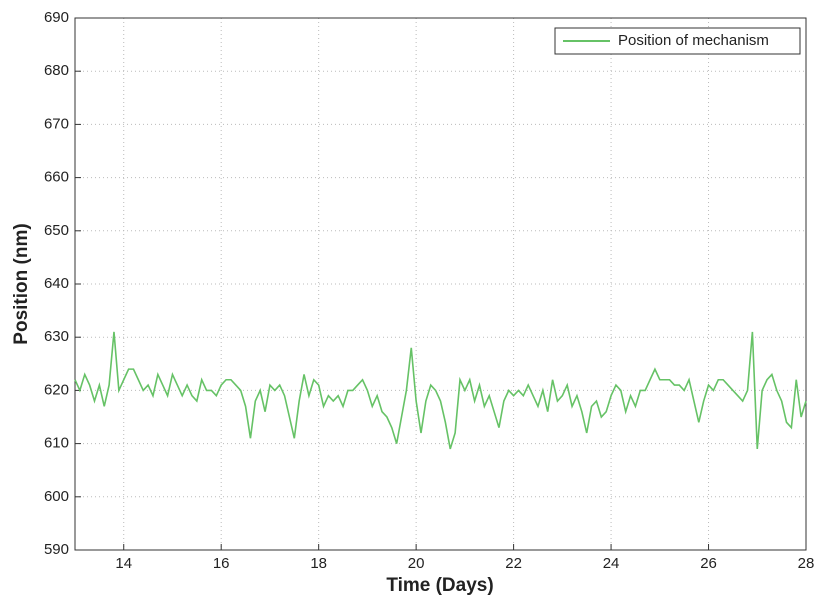 The width and height of the screenshot is (822, 602). What do you see at coordinates (56, 443) in the screenshot?
I see `y-tick-label: 610` at bounding box center [56, 443].